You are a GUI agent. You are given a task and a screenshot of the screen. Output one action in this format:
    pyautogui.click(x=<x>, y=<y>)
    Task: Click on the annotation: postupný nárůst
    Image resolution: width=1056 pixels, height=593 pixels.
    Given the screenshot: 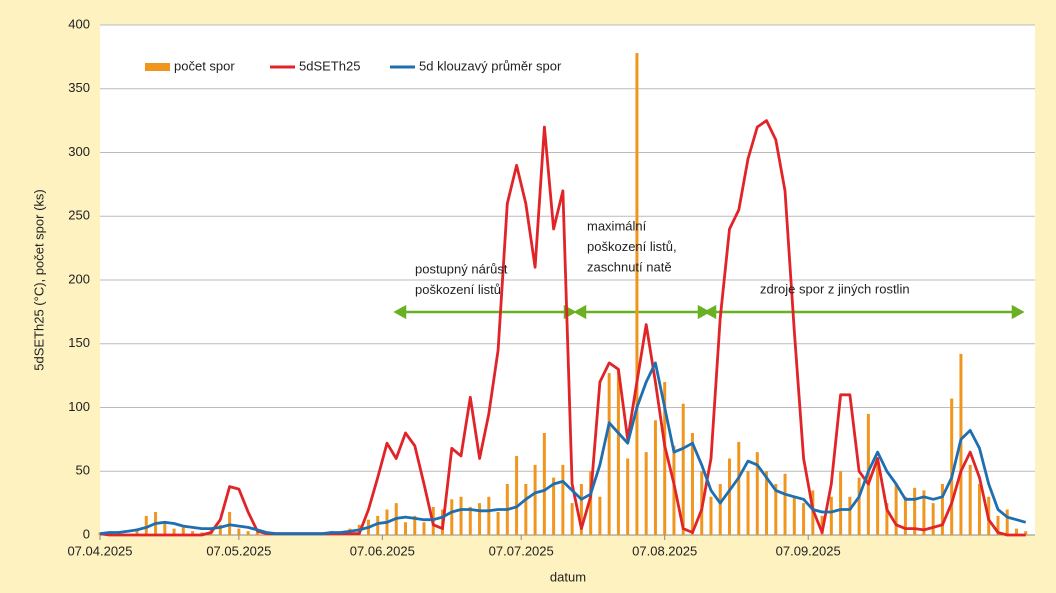 What is the action you would take?
    pyautogui.click(x=461, y=268)
    